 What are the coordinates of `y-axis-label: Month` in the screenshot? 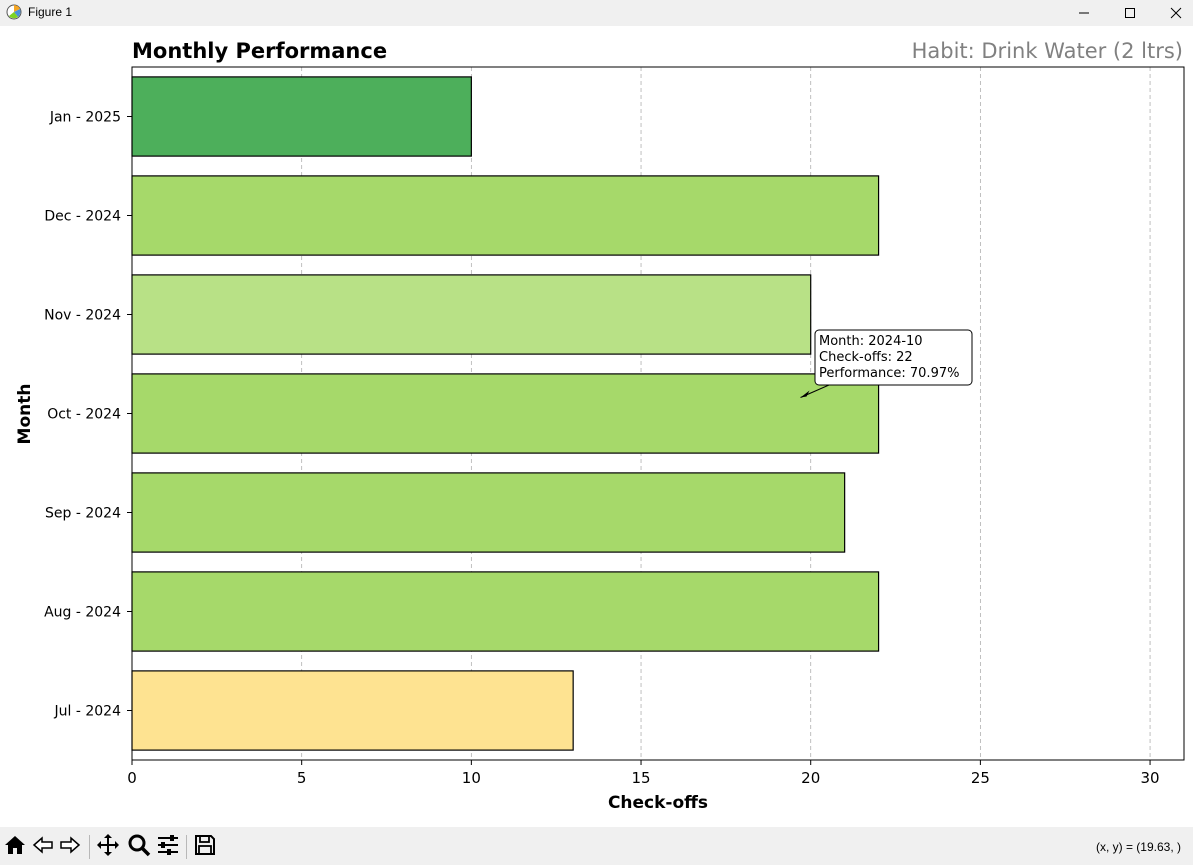 It's located at (25, 414).